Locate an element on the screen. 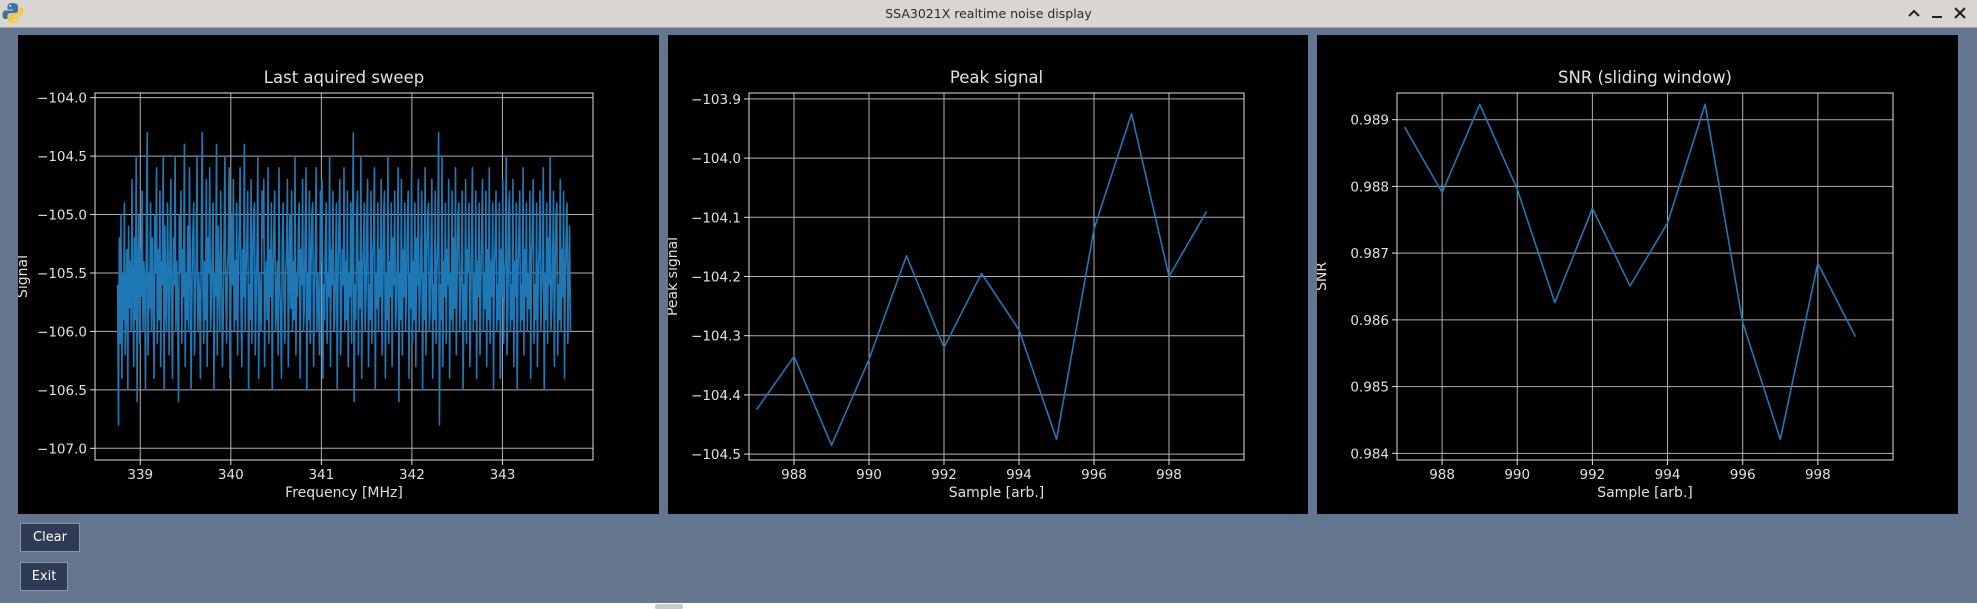 The width and height of the screenshot is (1977, 609). y-tick-label: −107.0 is located at coordinates (62, 449).